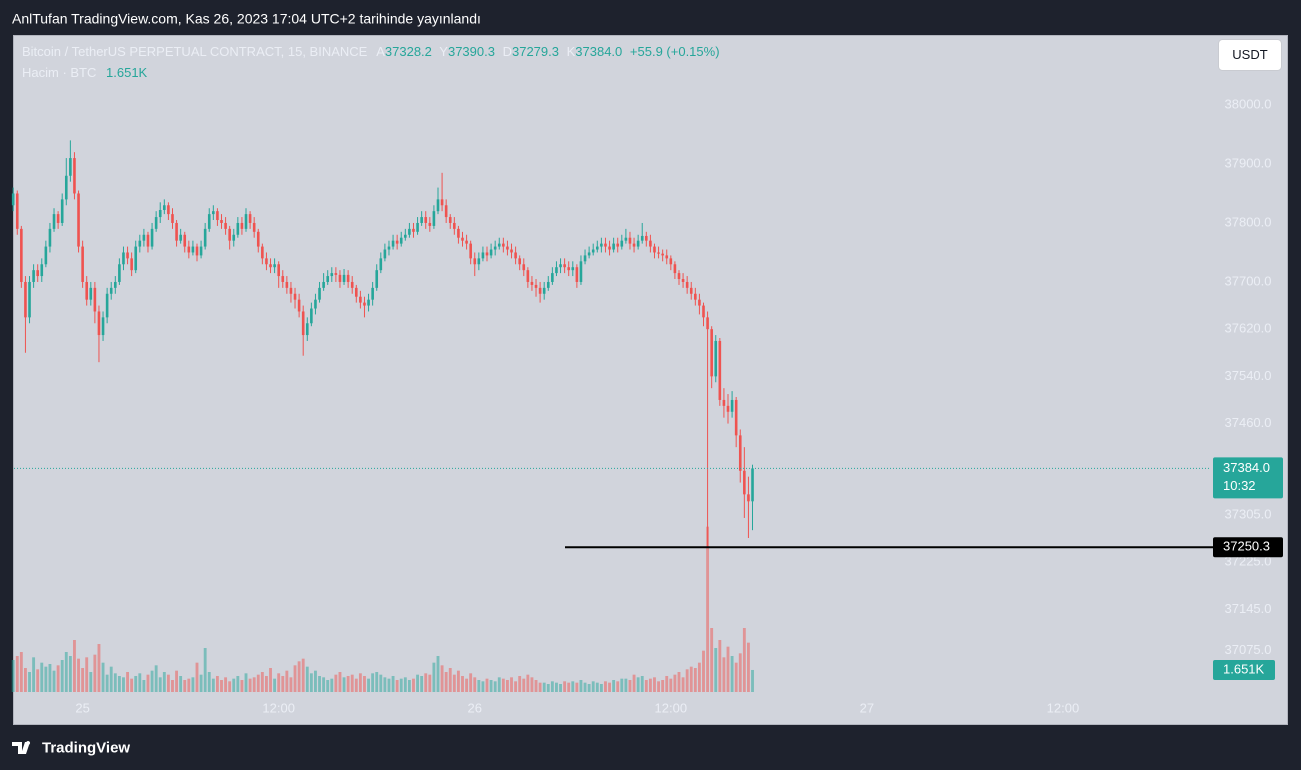 This screenshot has width=1301, height=770. Describe the element at coordinates (86, 747) in the screenshot. I see `brand-name: TradingView` at that location.